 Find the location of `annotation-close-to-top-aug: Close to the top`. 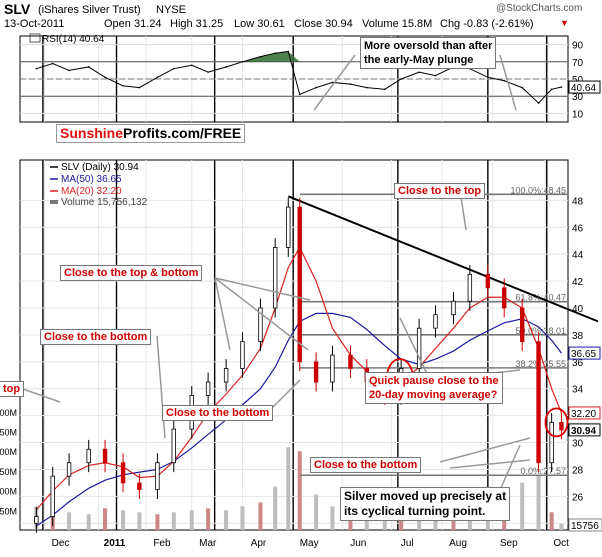

annotation-close-to-top-aug: Close to the top is located at coordinates (440, 191).